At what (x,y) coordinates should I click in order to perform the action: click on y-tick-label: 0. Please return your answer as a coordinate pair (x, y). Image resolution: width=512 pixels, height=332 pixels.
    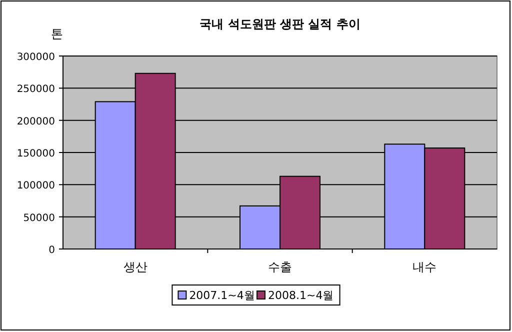
    Looking at the image, I should click on (51, 250).